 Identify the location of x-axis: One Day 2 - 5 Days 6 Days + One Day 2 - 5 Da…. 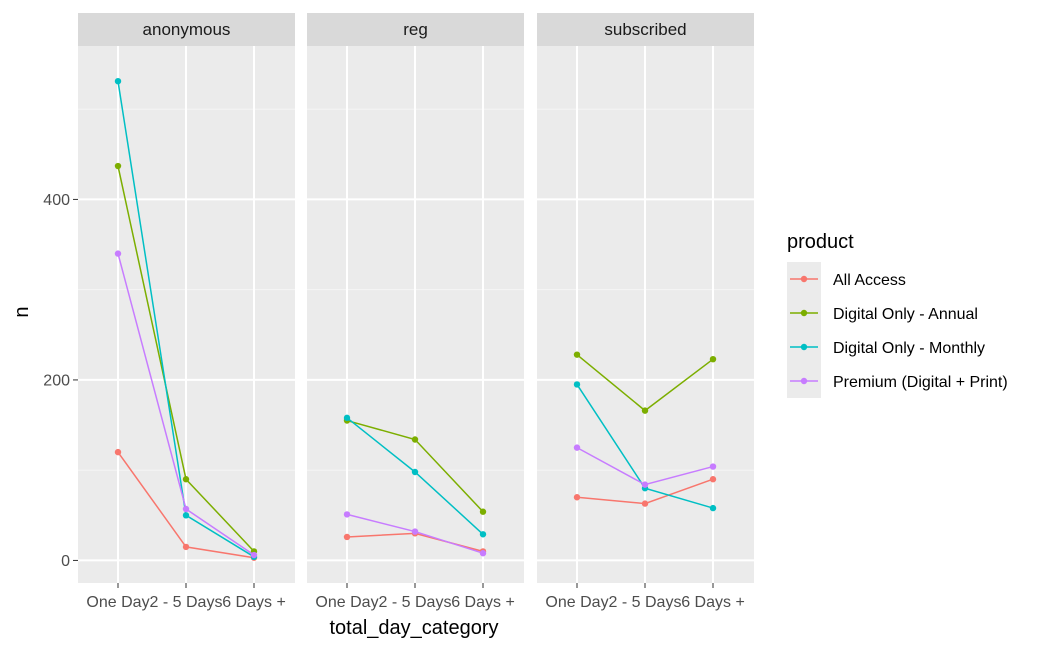
(415, 597).